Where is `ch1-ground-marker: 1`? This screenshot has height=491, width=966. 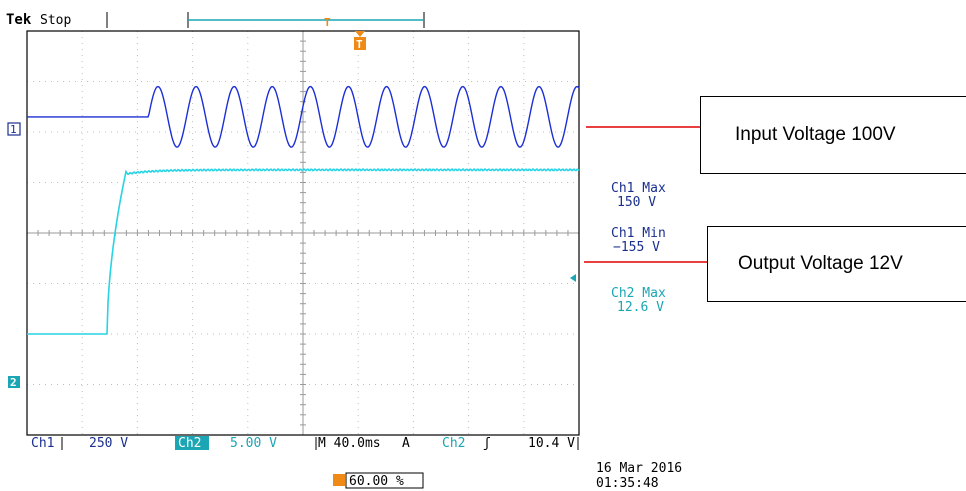 ch1-ground-marker: 1 is located at coordinates (14, 129).